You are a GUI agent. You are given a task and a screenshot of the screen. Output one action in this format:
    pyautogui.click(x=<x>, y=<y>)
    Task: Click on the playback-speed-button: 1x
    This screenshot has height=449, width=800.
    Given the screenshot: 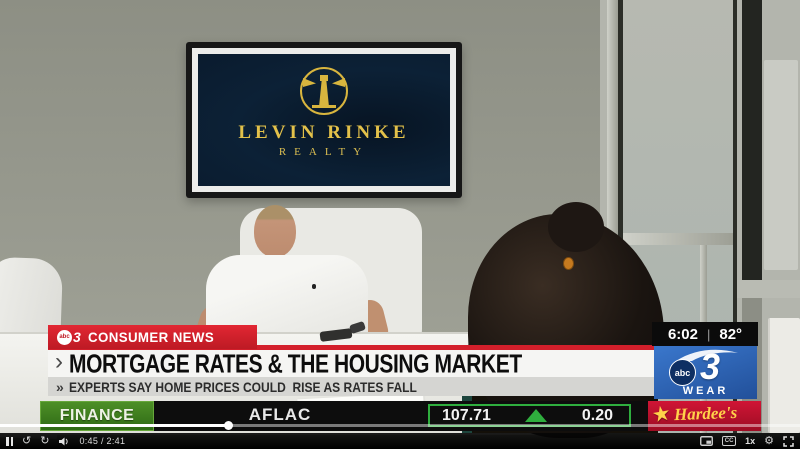 What is the action you would take?
    pyautogui.click(x=750, y=440)
    